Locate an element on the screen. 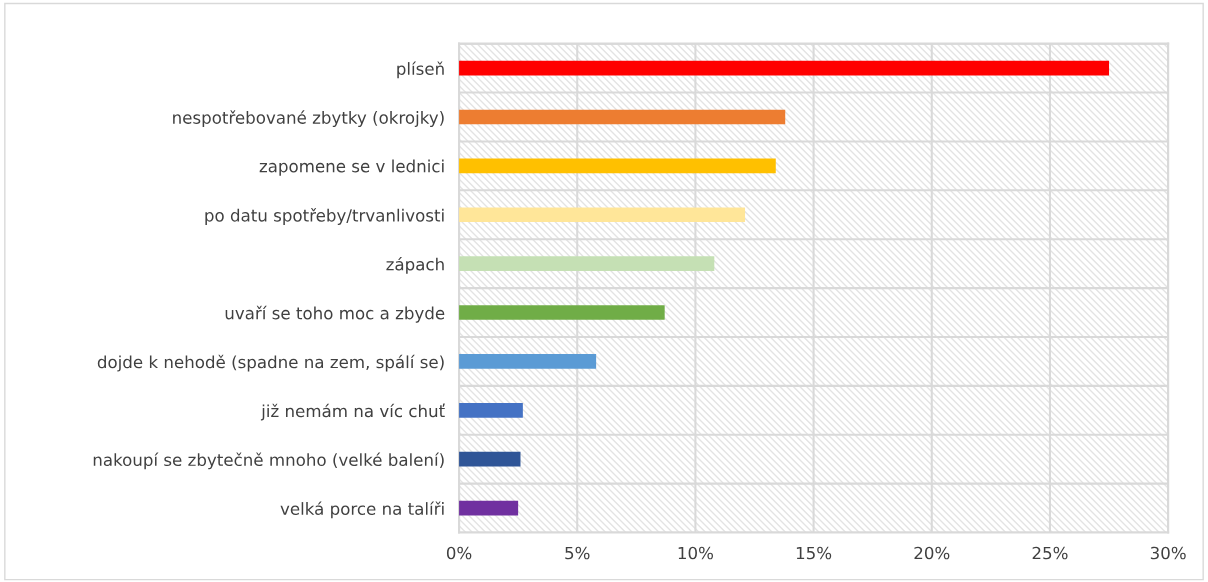 This screenshot has height=582, width=1208. y-tick-label: plíseň is located at coordinates (420, 70).